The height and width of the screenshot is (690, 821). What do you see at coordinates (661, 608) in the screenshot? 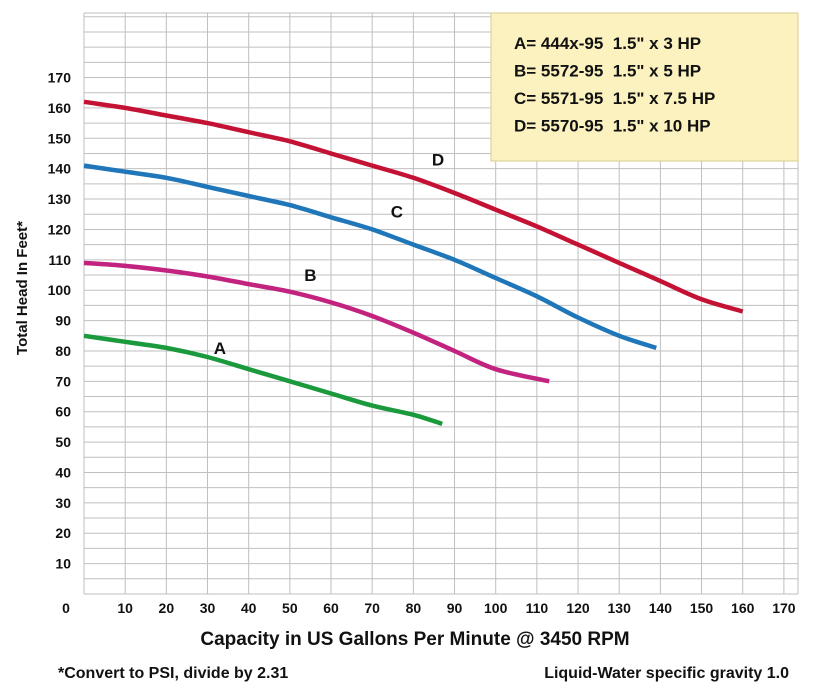
I see `x-tick-label: 140` at bounding box center [661, 608].